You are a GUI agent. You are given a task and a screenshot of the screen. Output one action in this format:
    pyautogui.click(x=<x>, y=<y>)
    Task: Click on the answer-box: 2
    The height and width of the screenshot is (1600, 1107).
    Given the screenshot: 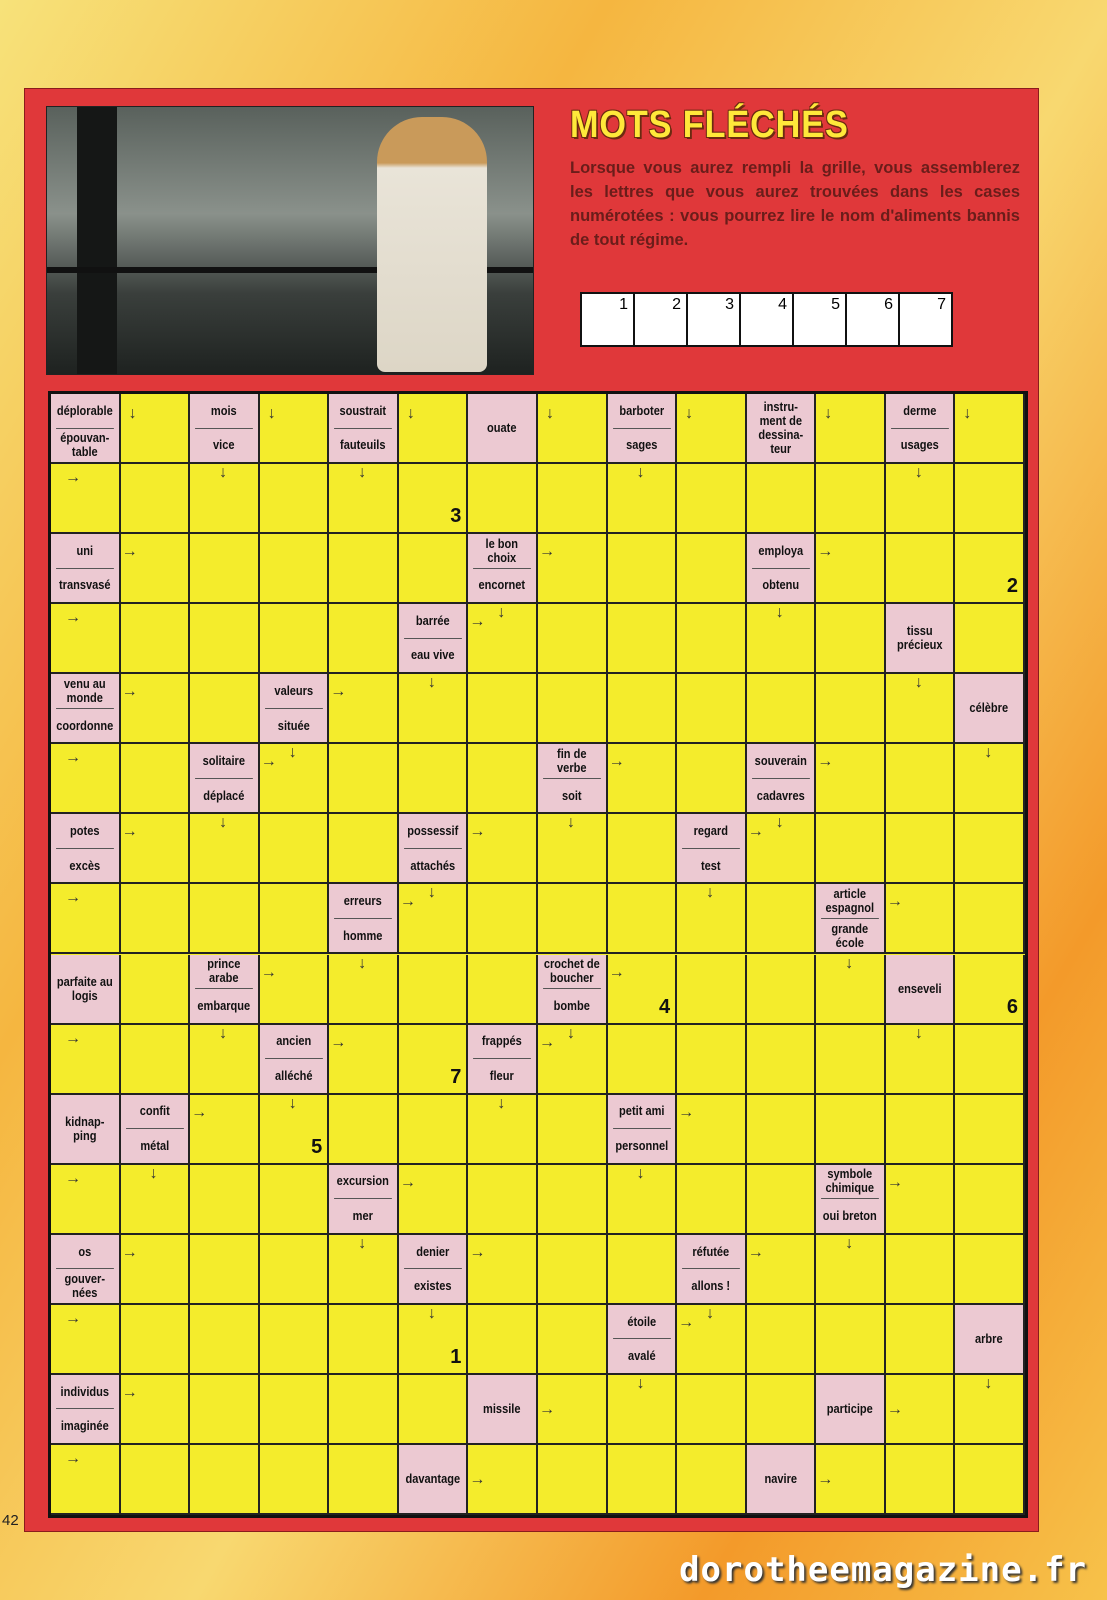 What is the action you would take?
    pyautogui.click(x=661, y=319)
    